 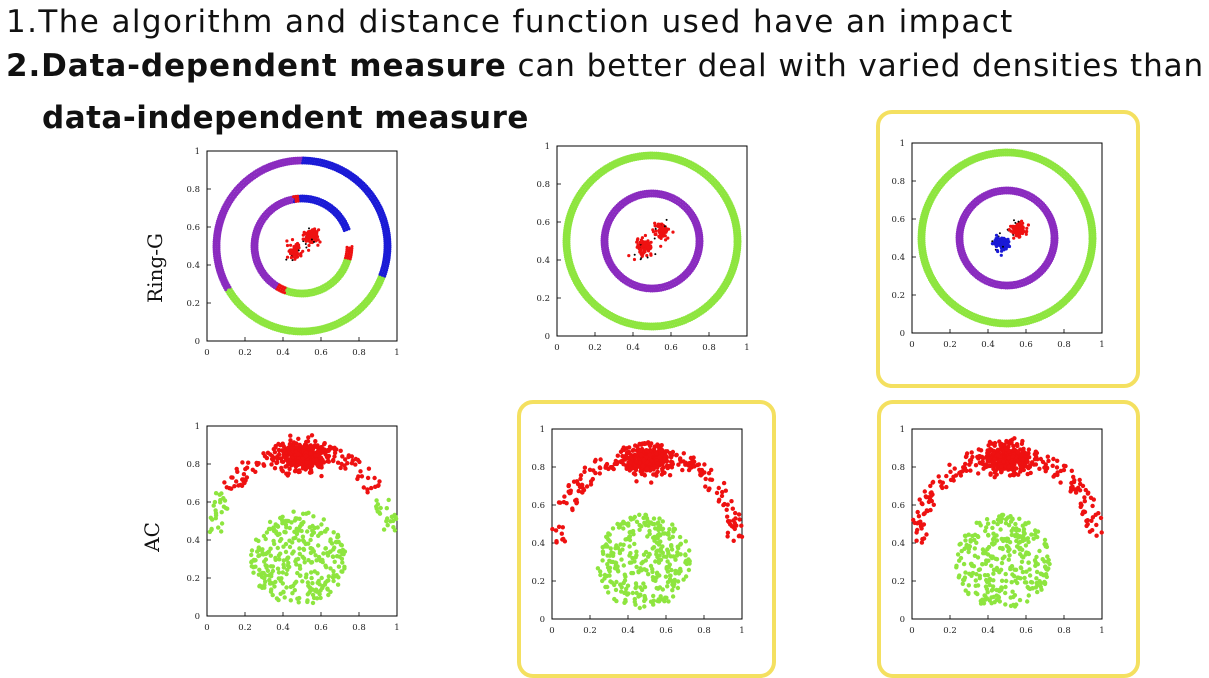 What do you see at coordinates (898, 220) in the screenshot?
I see `y-tick-label: 0.6` at bounding box center [898, 220].